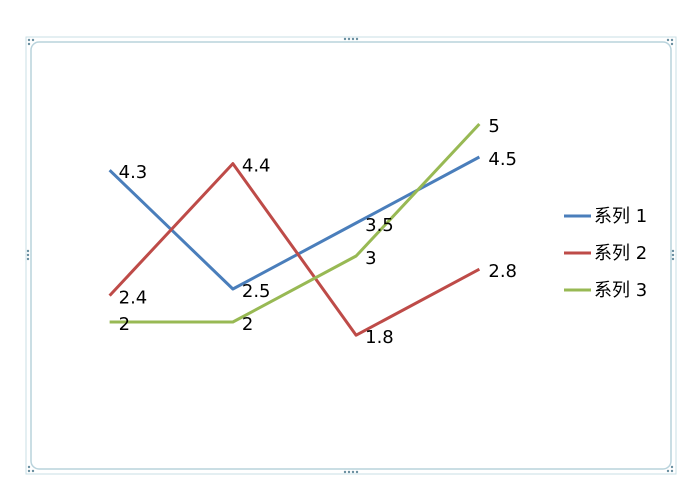  Describe the element at coordinates (370, 258) in the screenshot. I see `data-label: 3` at that location.